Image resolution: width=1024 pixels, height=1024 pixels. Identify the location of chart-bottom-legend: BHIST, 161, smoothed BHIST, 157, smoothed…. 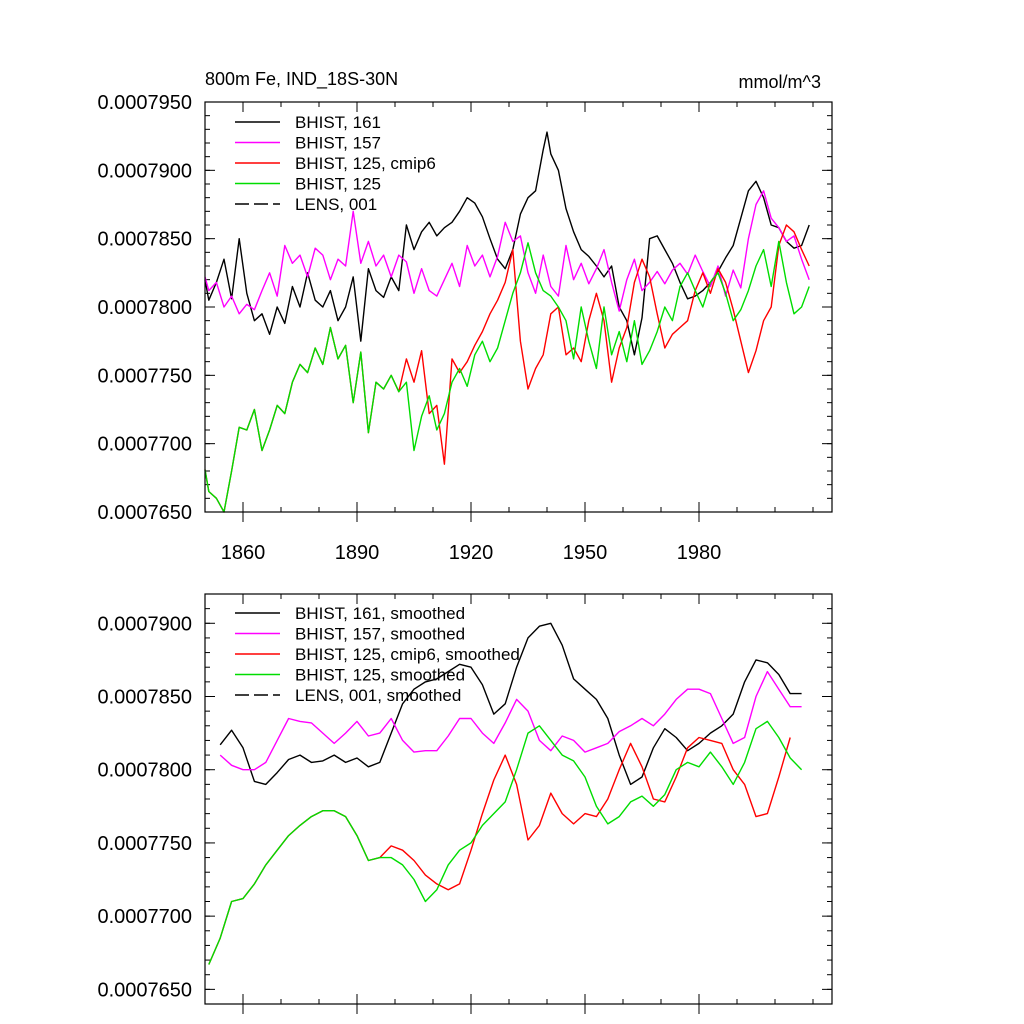
(377, 654).